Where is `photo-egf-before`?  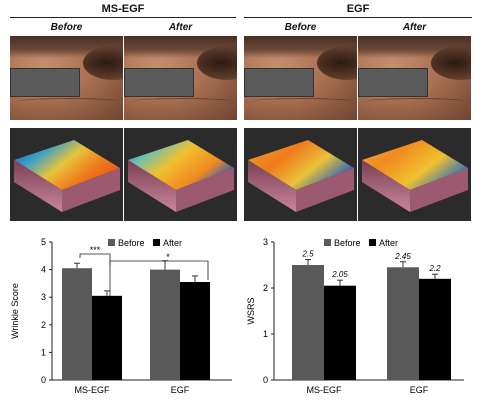
photo-egf-before is located at coordinates (300, 78).